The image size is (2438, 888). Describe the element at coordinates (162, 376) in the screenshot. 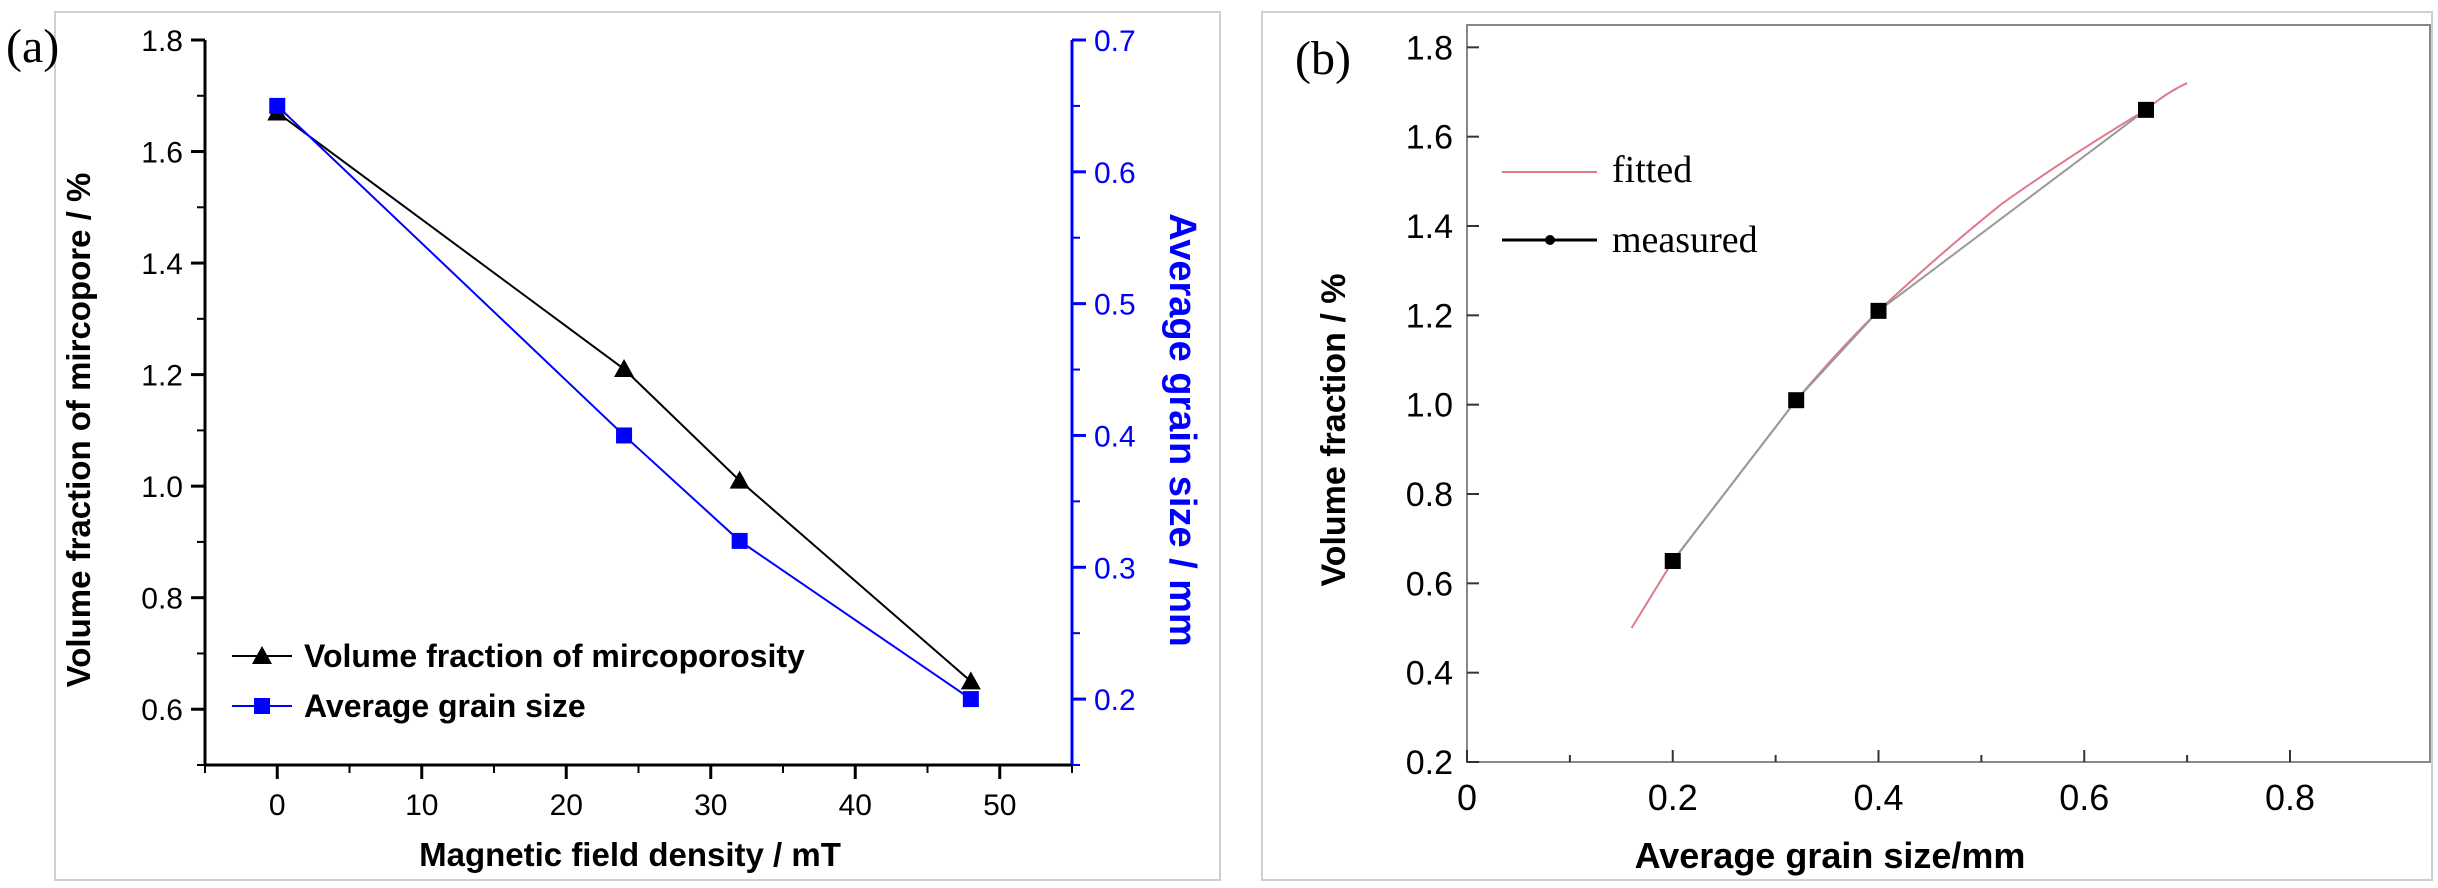

I see `a-y-tick-label: 1.2` at that location.